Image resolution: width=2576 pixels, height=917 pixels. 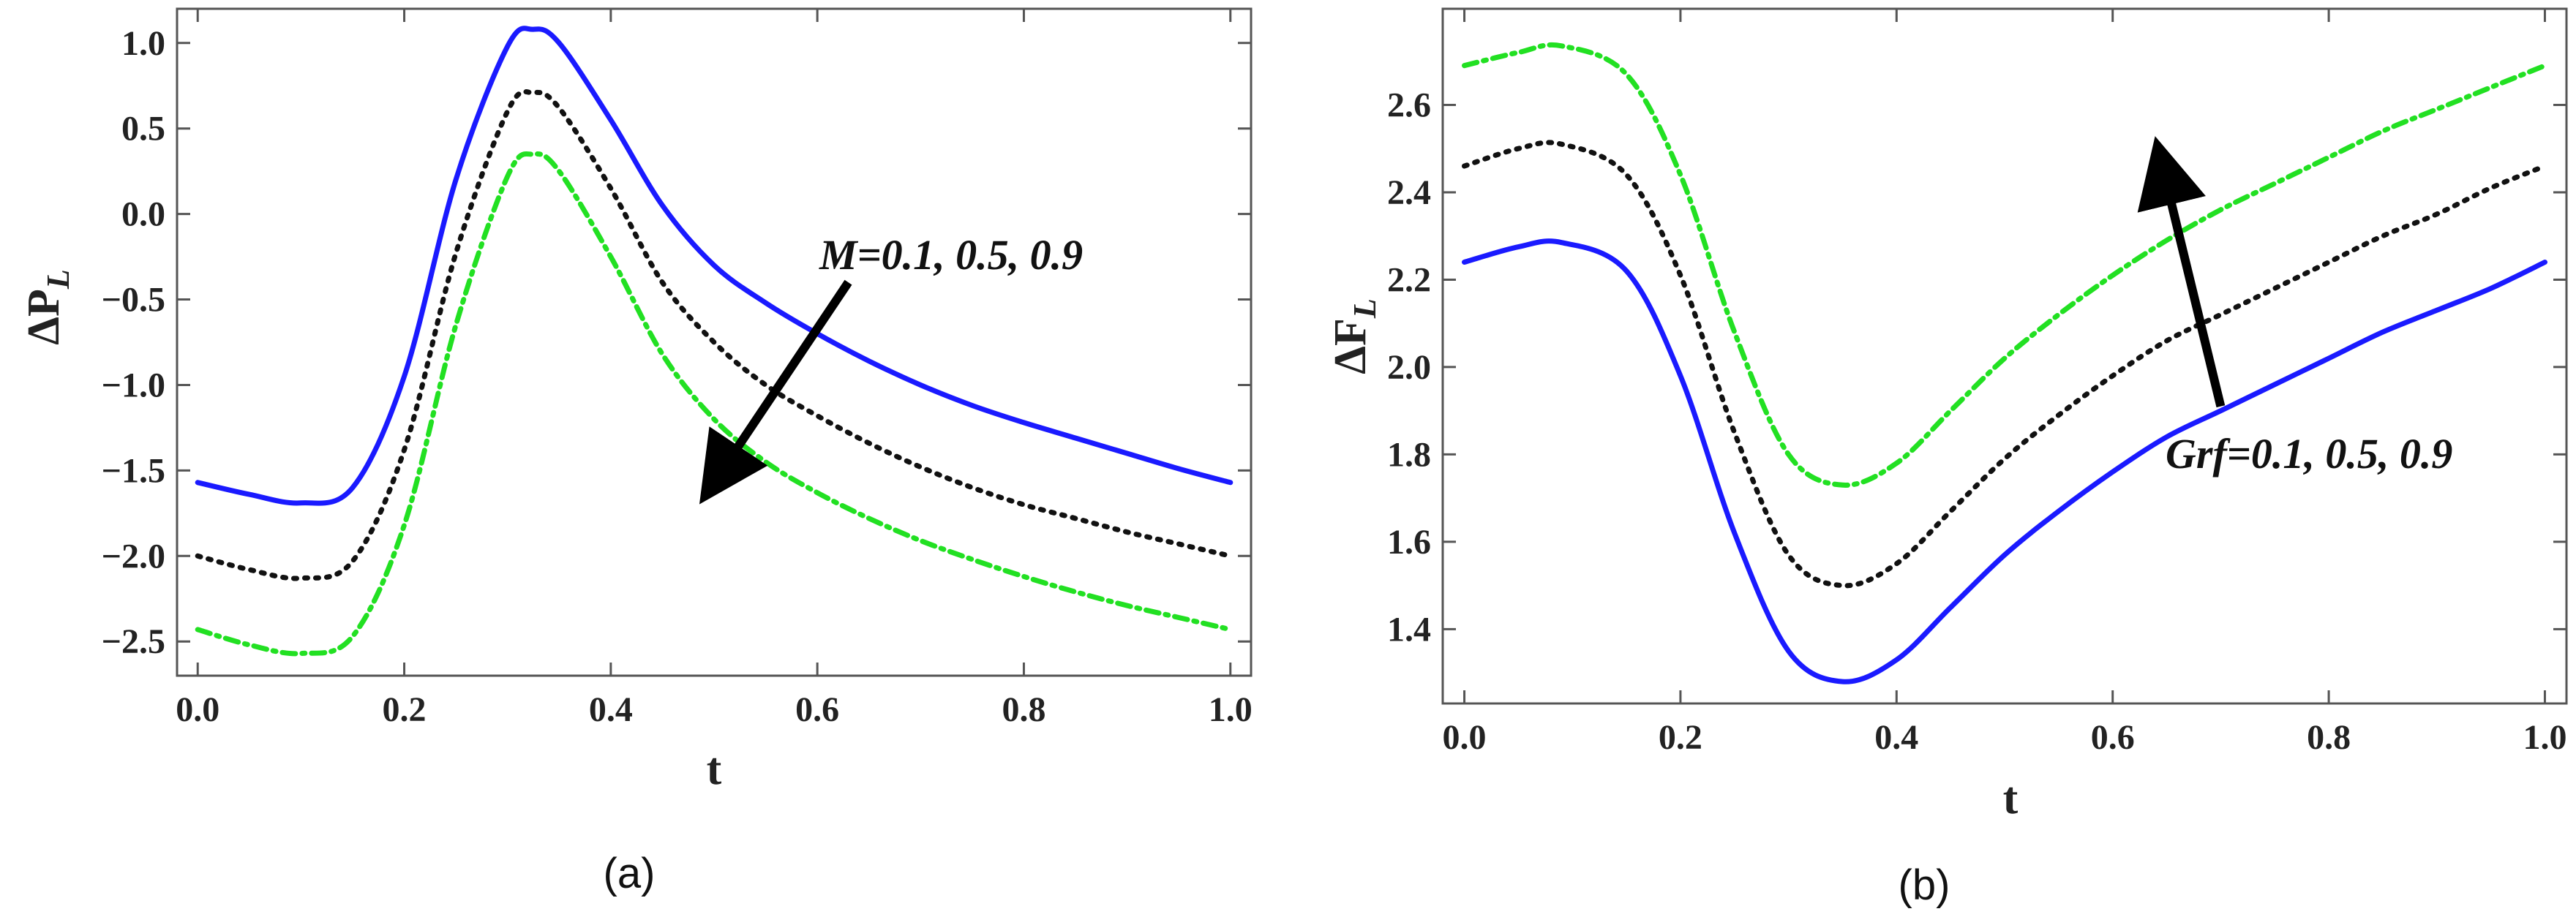 I want to click on chart-b-y-axis-label: ΔFL, so click(x=1355, y=336).